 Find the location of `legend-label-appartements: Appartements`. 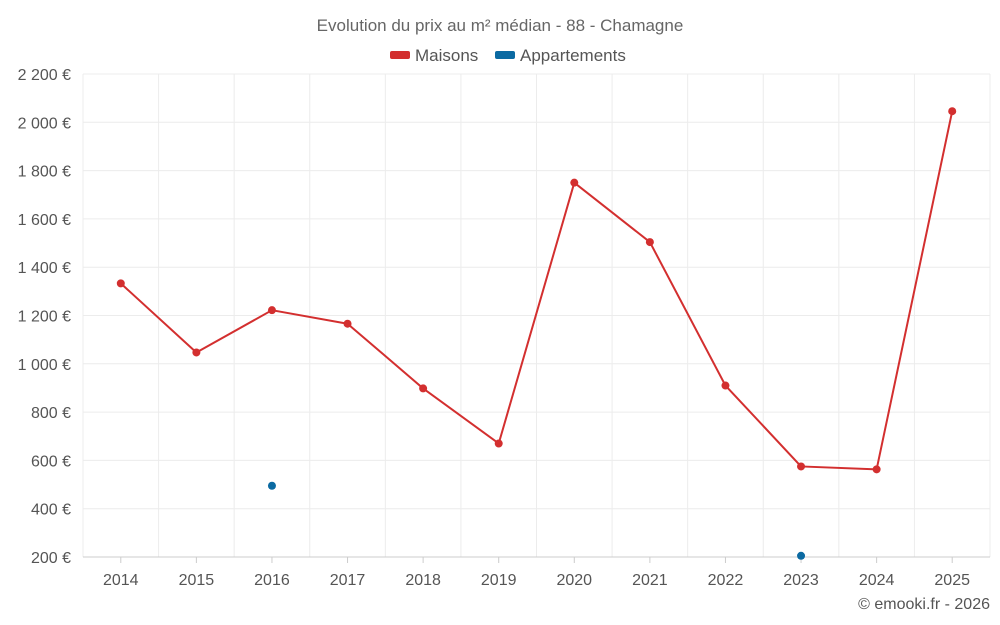

legend-label-appartements: Appartements is located at coordinates (573, 55).